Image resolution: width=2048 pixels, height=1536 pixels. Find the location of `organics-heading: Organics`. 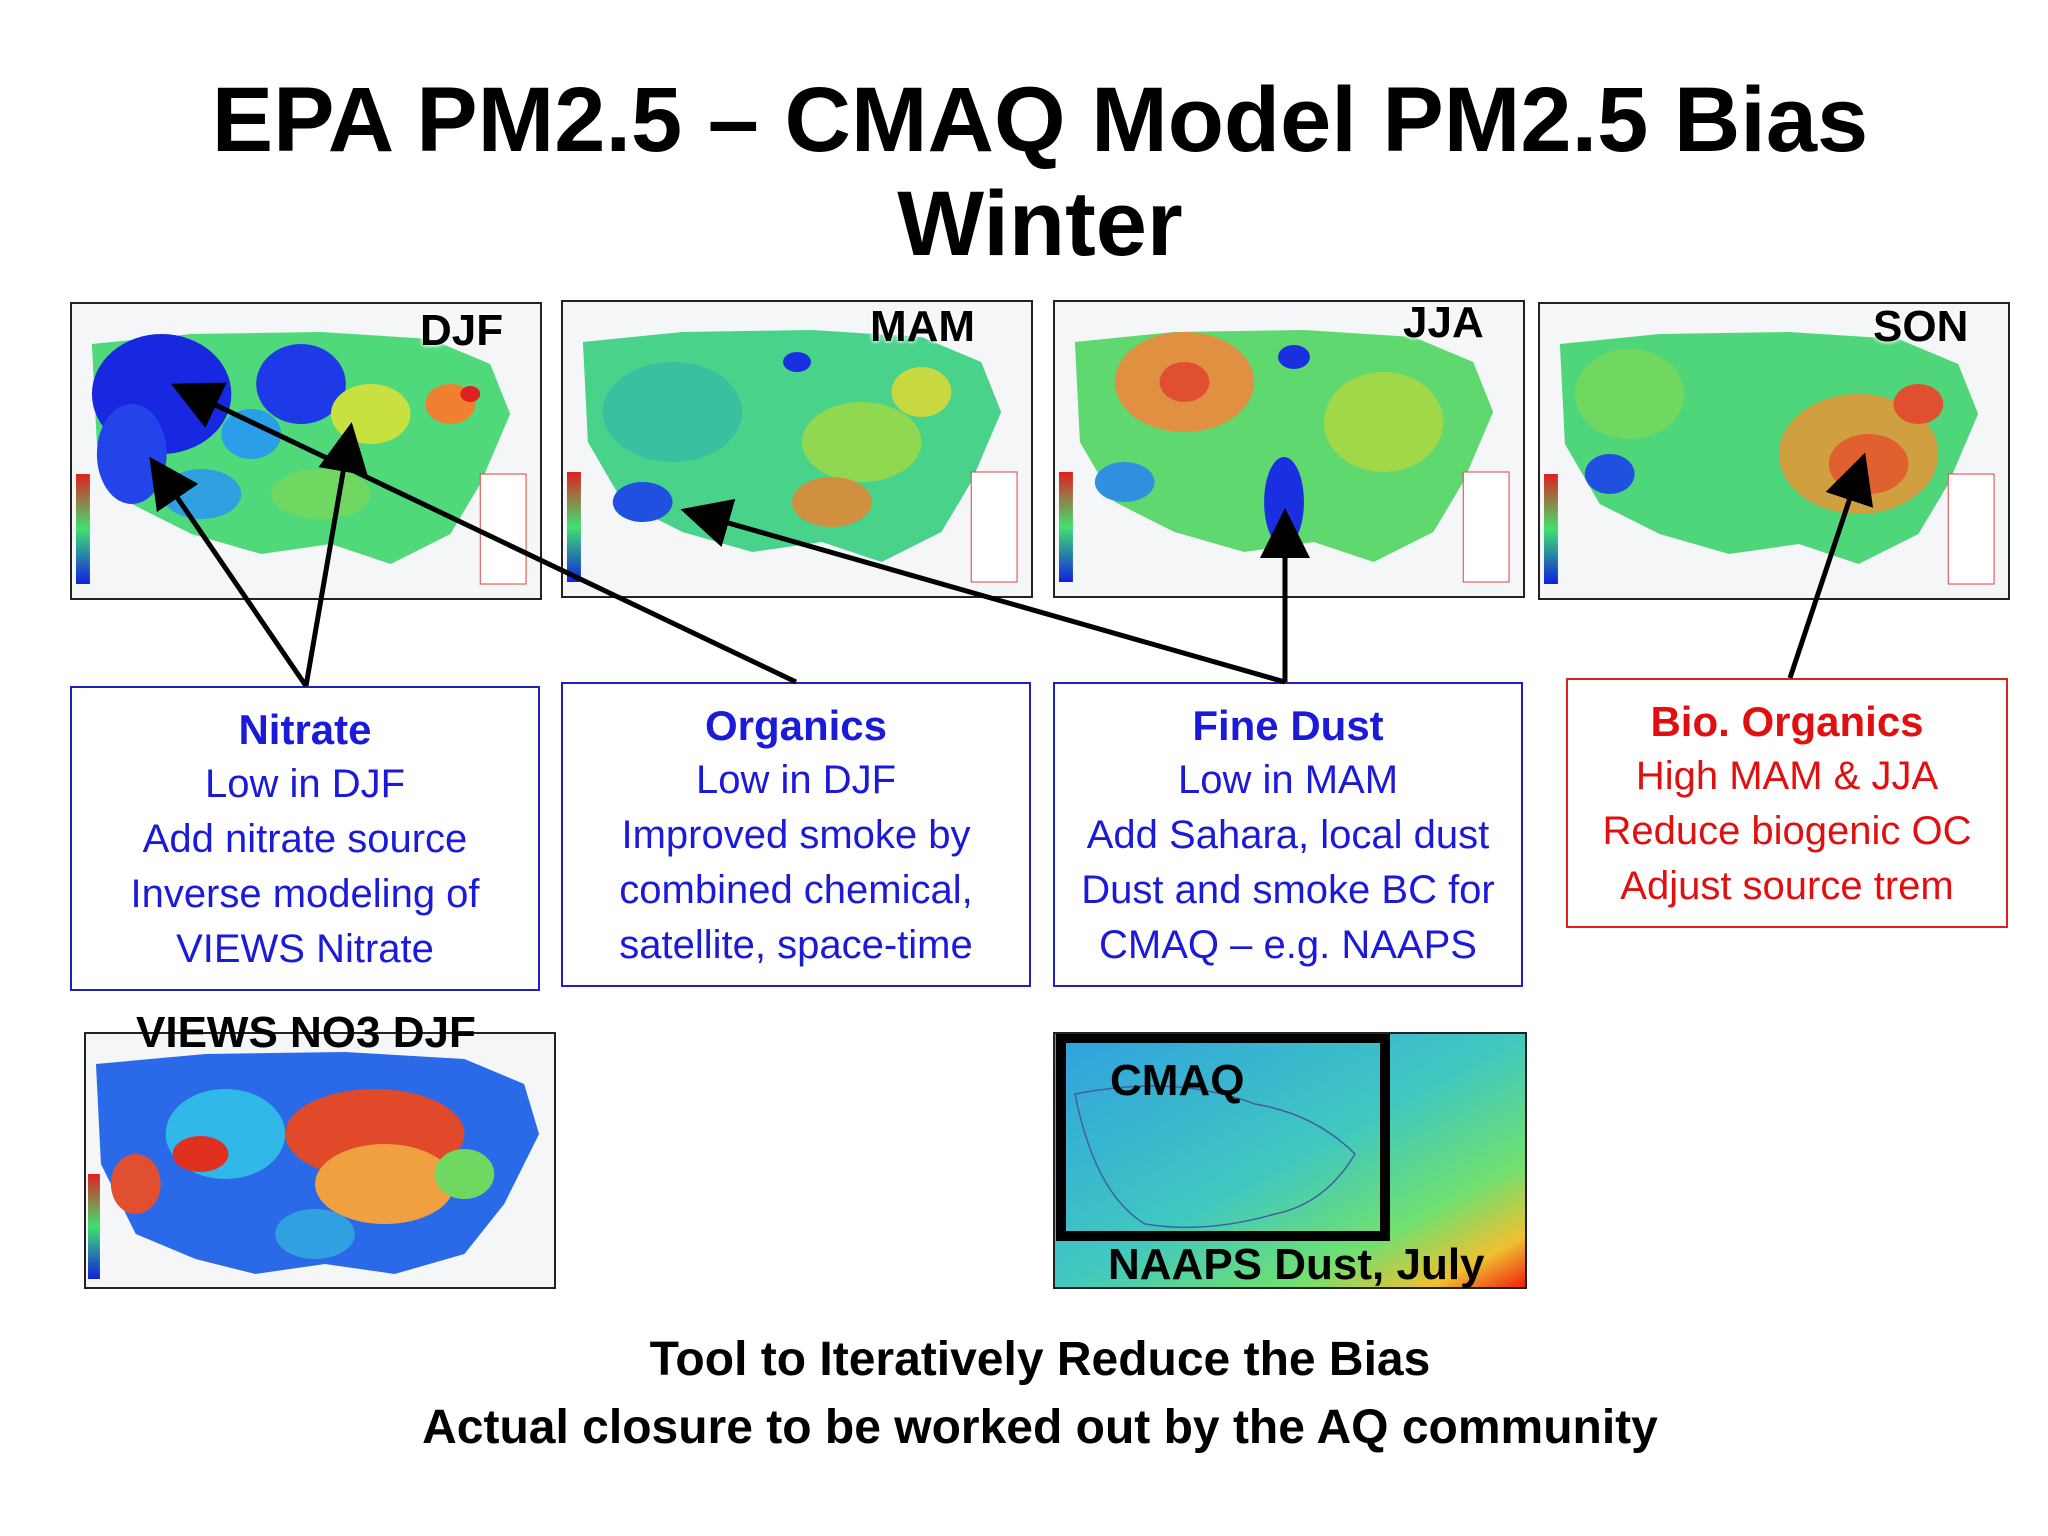

organics-heading: Organics is located at coordinates (796, 725).